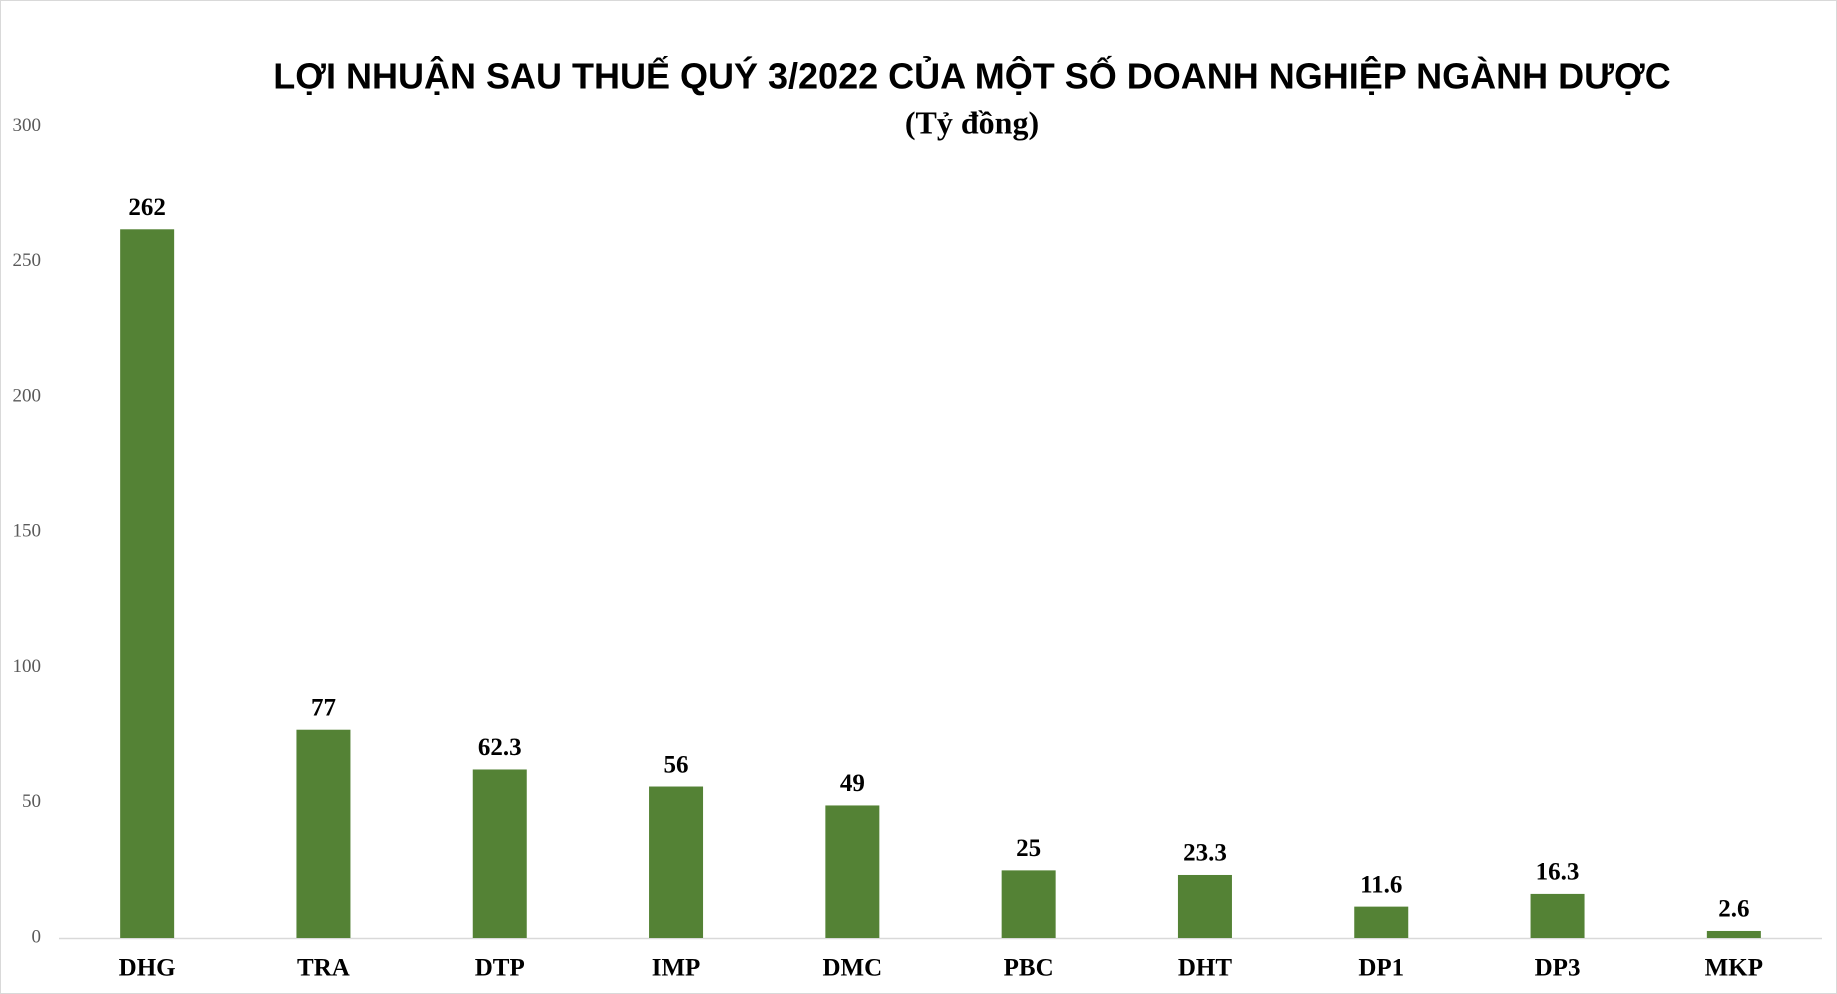 The width and height of the screenshot is (1837, 994). I want to click on x-tick-label: DP3, so click(1558, 968).